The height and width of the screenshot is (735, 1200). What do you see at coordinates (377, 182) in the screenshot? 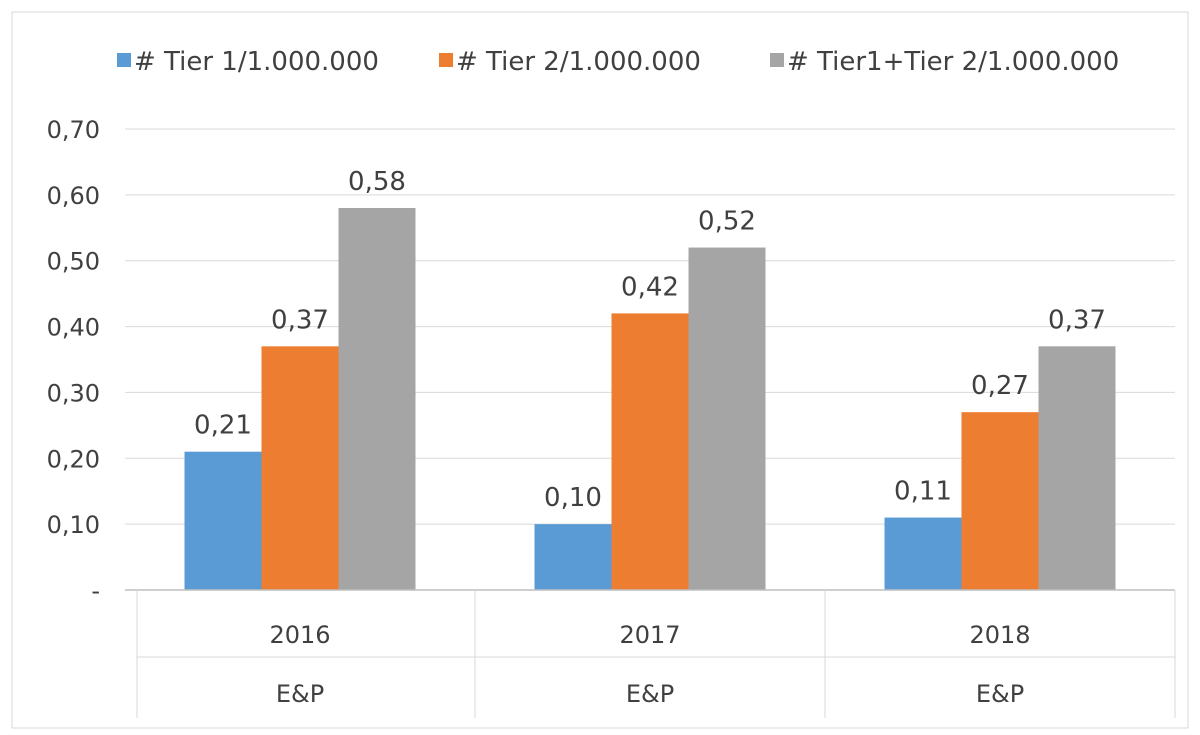
I see `data-label: 0,58` at bounding box center [377, 182].